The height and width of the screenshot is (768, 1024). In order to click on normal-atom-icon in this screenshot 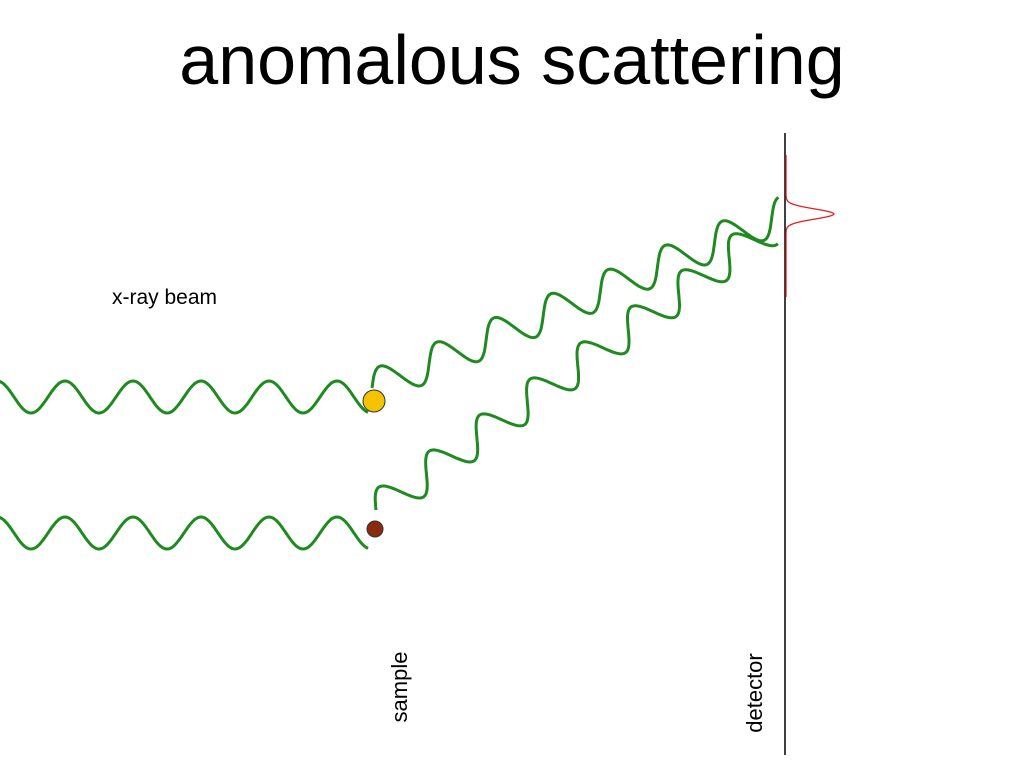, I will do `click(374, 401)`.